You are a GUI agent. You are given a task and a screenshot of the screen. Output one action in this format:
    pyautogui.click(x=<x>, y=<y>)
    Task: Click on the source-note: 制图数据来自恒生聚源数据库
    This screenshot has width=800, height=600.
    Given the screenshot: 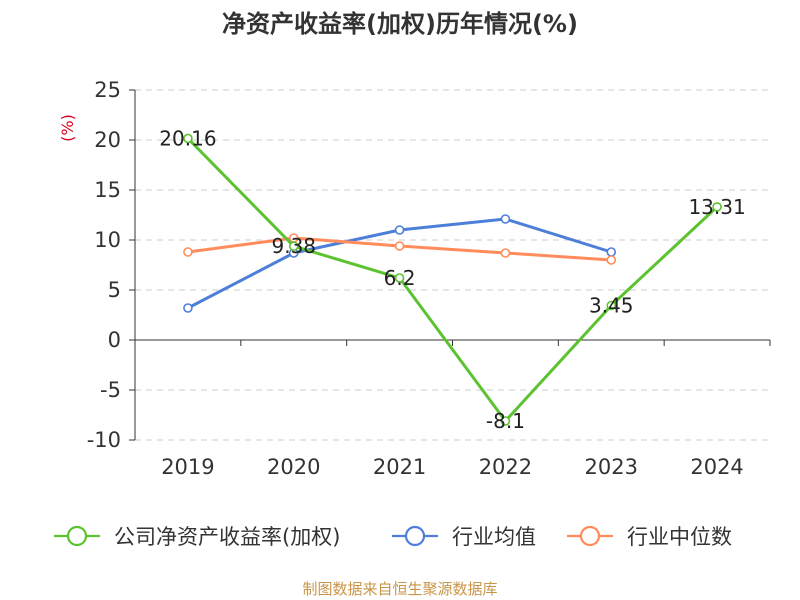 What is the action you would take?
    pyautogui.click(x=400, y=589)
    